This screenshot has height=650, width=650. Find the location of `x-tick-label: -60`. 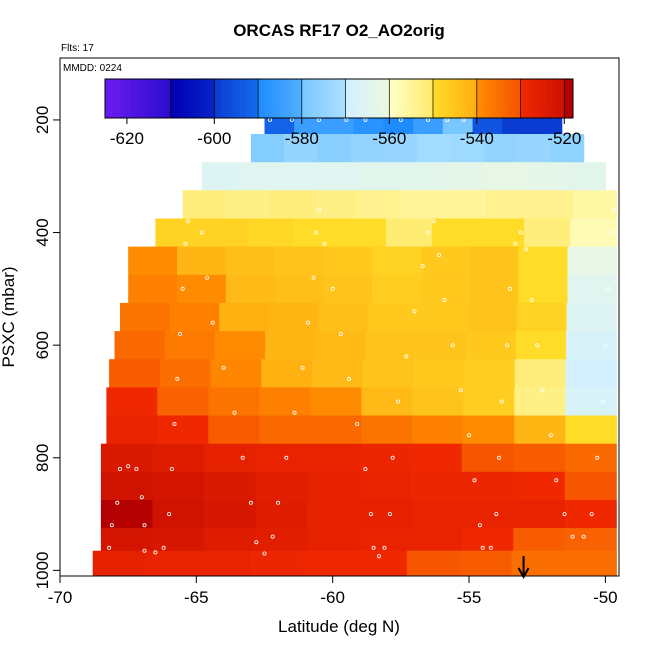

x-tick-label: -60 is located at coordinates (332, 597).